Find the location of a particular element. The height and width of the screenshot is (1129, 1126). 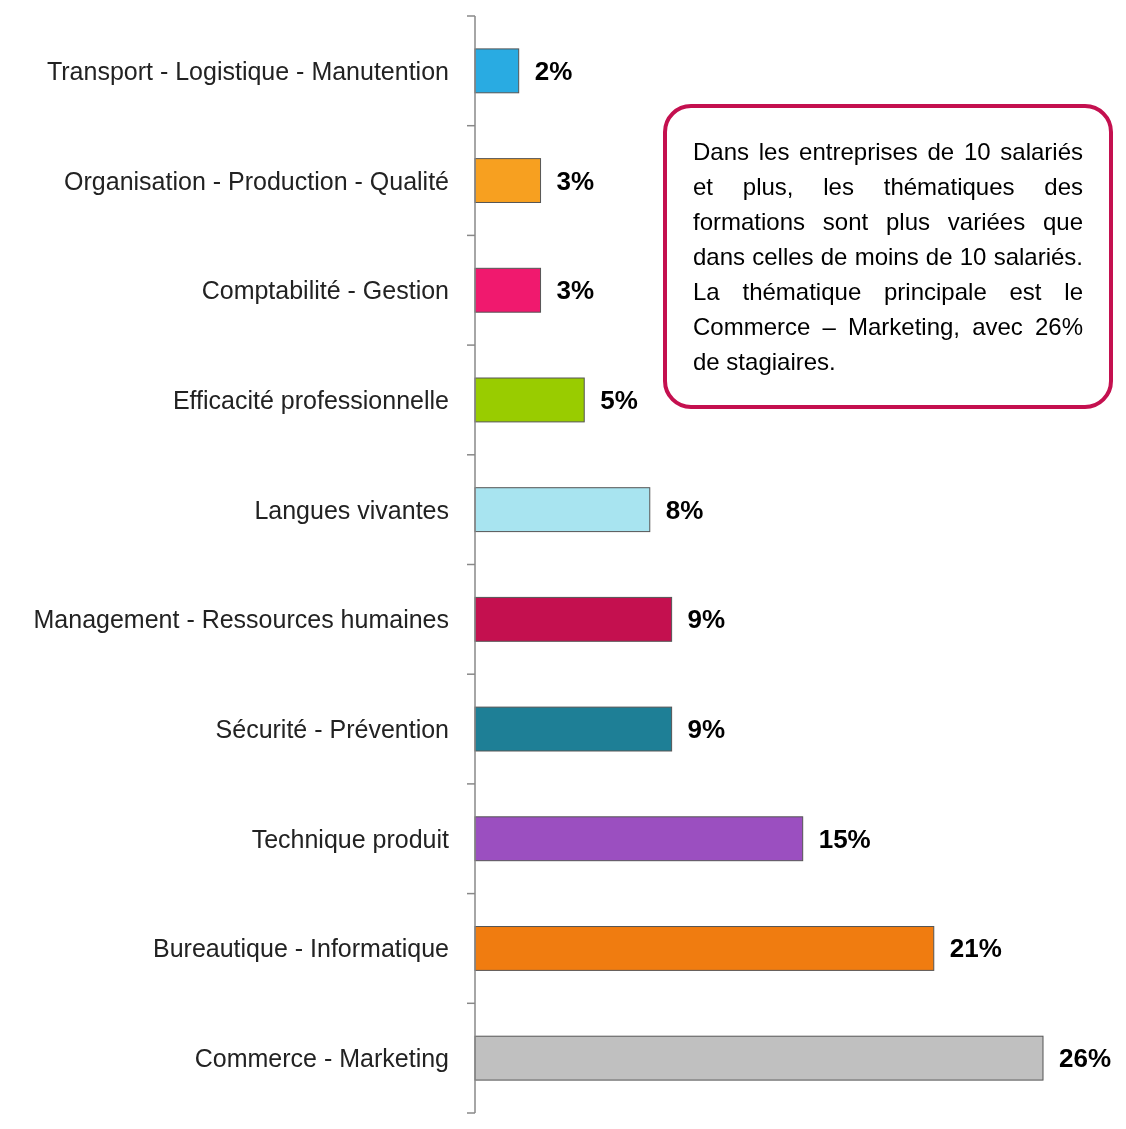

callout-frame: Dans les entreprises de 10 salariés et plus, les thématiques des formations sont plus variées que dans celles de moins de 10 salariés. La thématique principale est le Commerce – Marketing, avec 26% de stagiaires. is located at coordinates (888, 256).